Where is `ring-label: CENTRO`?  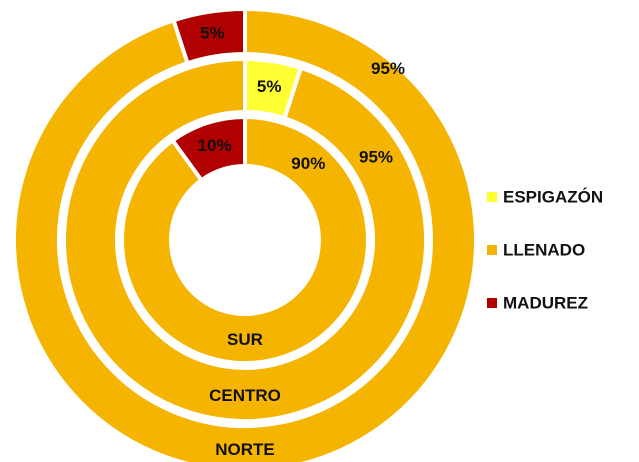
ring-label: CENTRO is located at coordinates (245, 395).